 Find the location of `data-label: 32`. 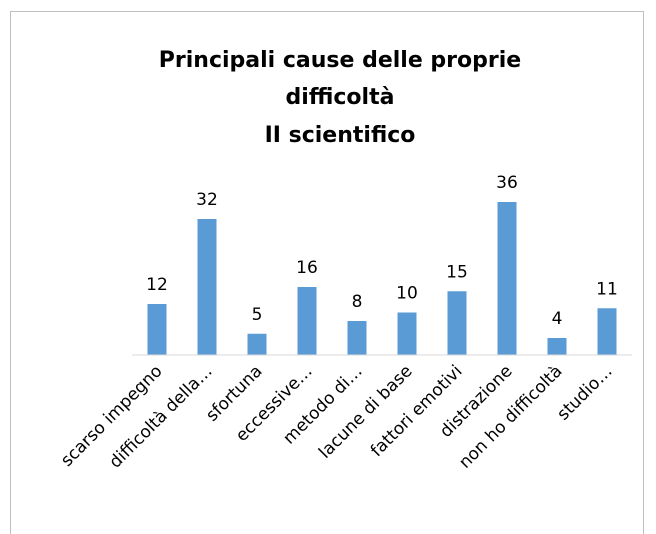

data-label: 32 is located at coordinates (207, 200).